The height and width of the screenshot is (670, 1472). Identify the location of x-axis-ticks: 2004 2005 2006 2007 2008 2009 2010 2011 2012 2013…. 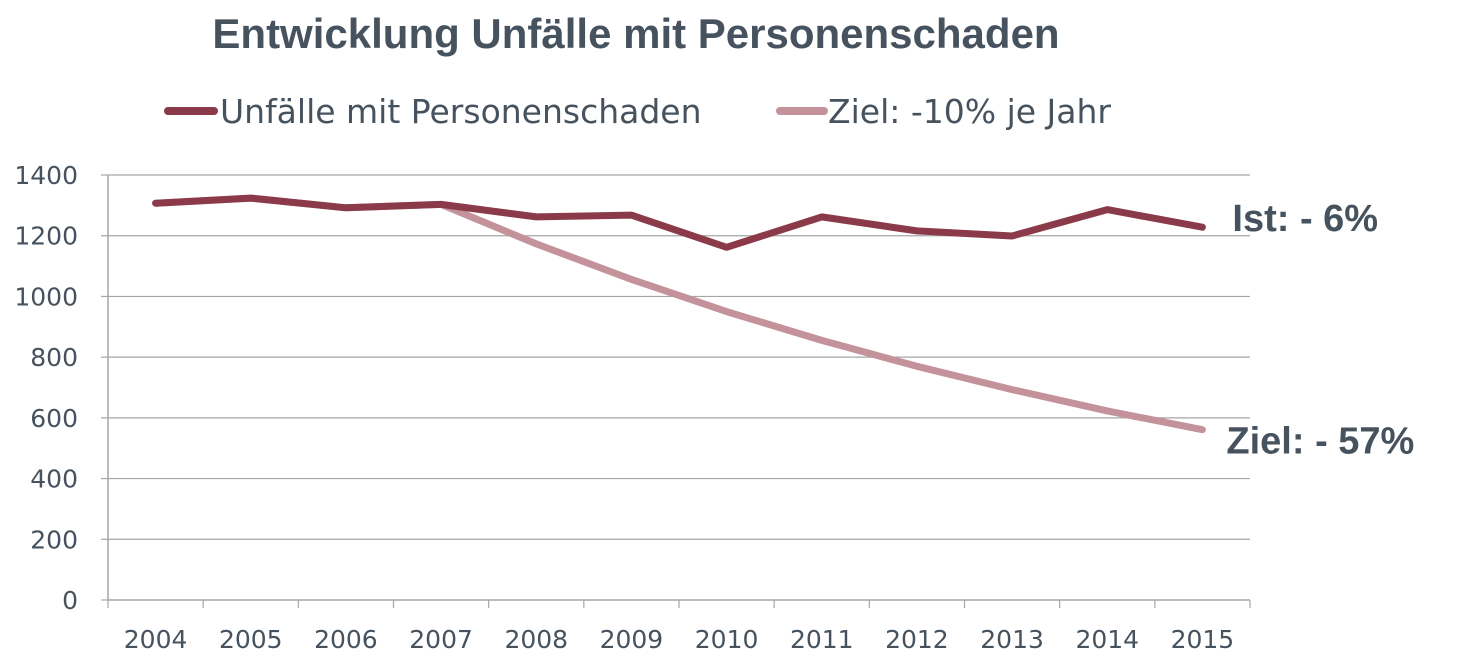
(679, 627).